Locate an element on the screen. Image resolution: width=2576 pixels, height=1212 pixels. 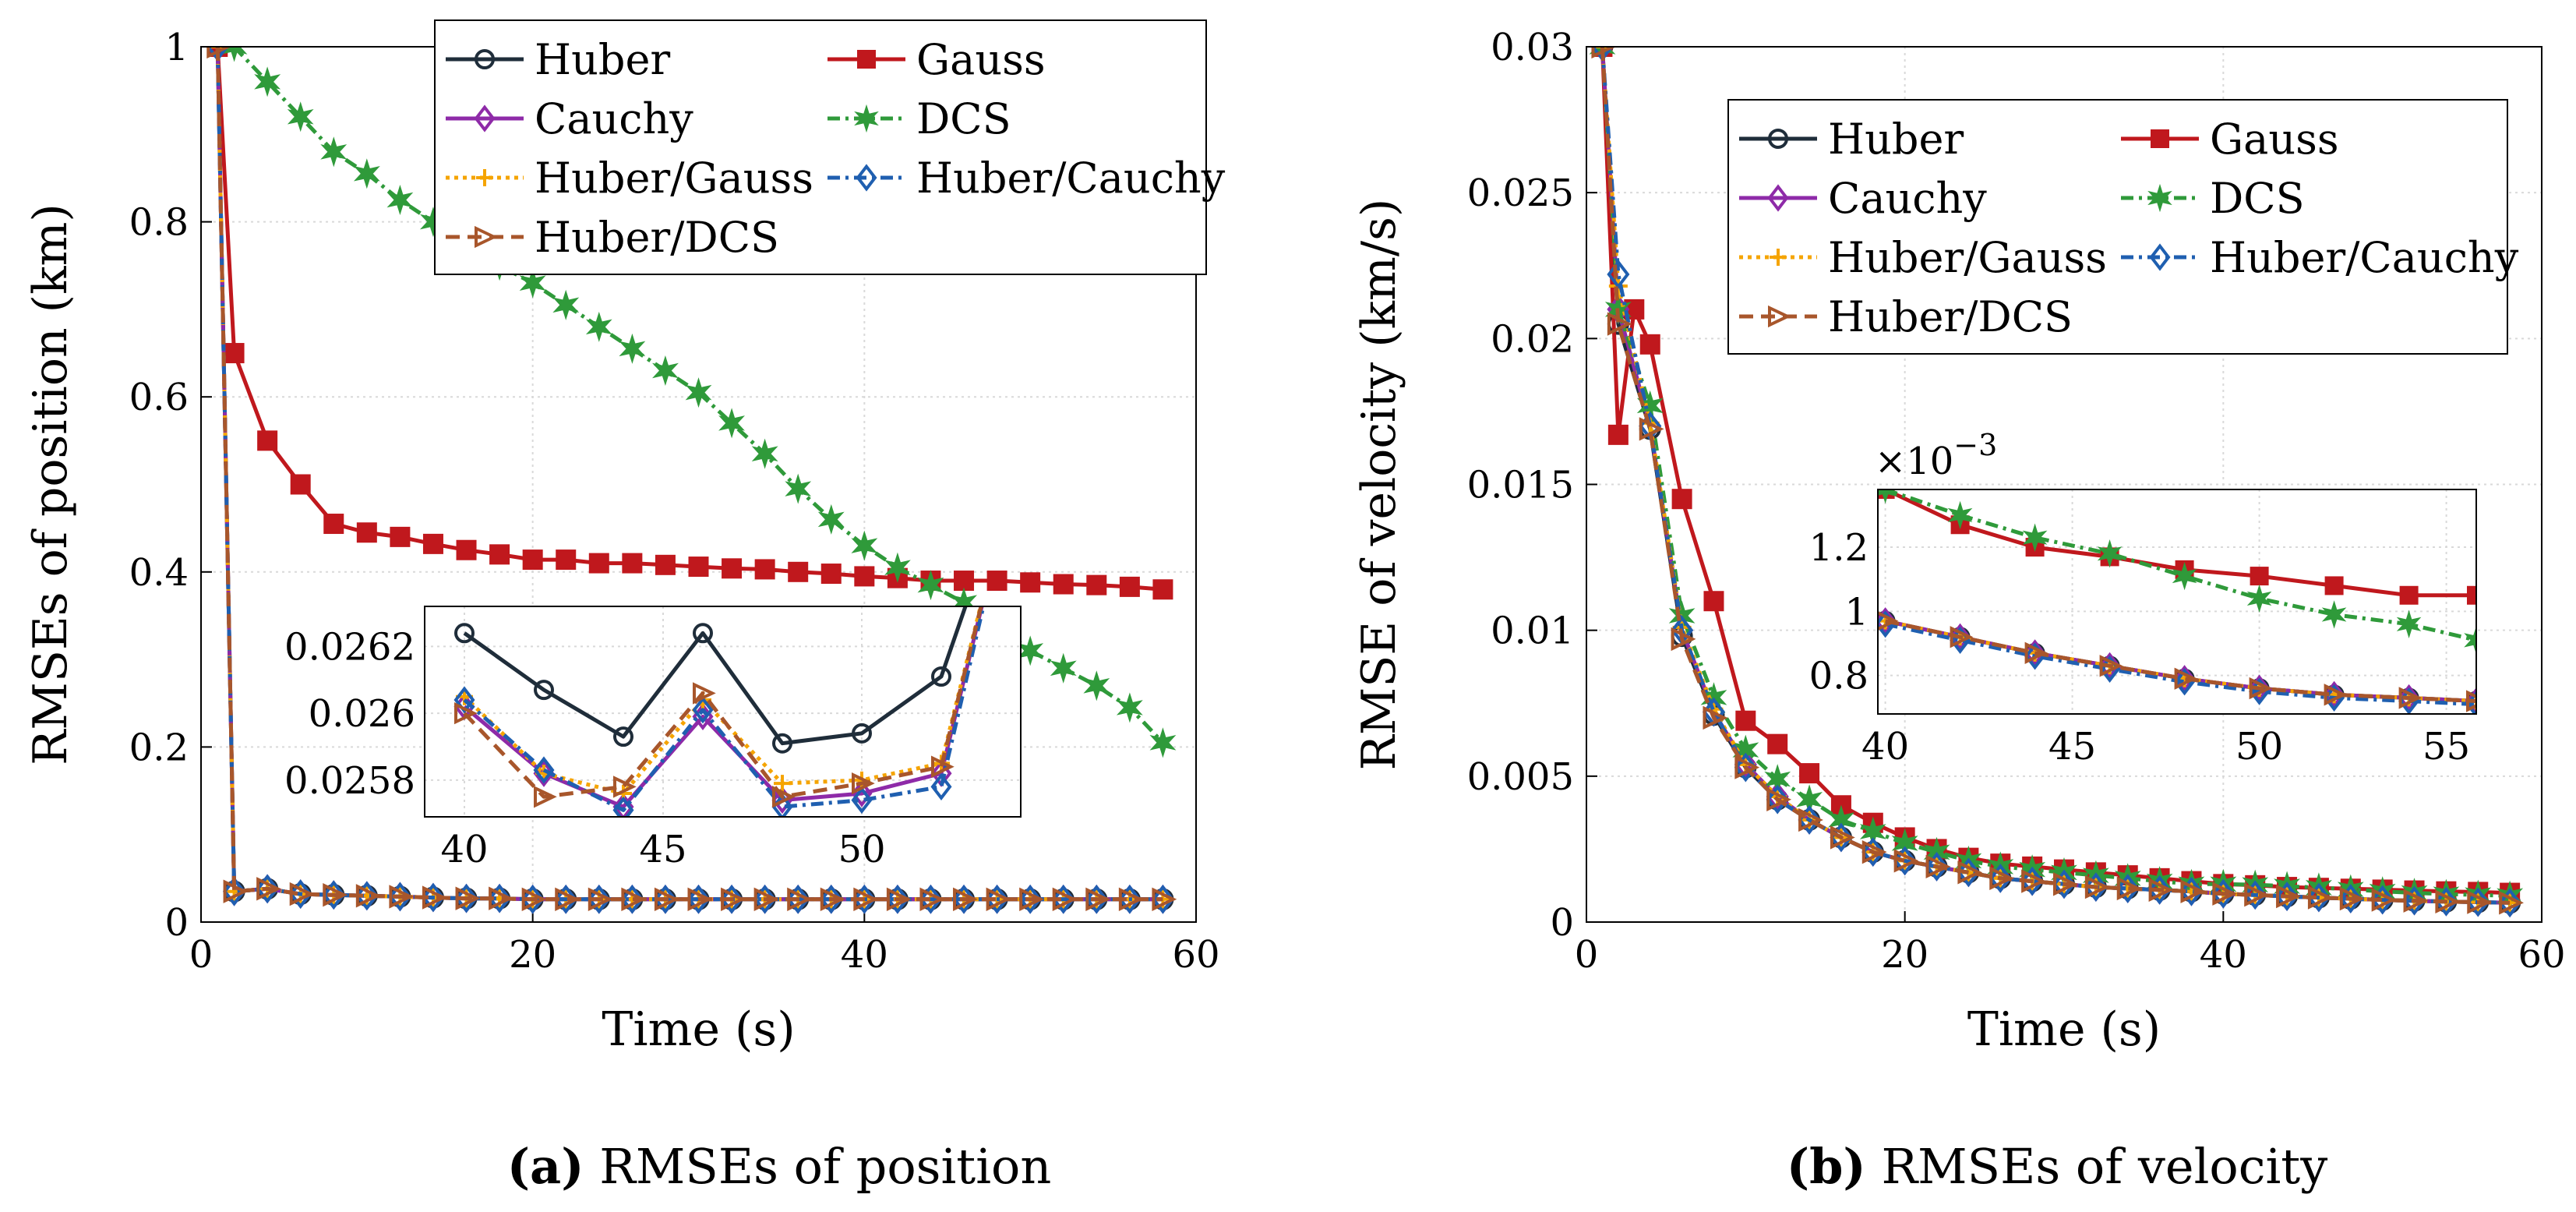
a-inset-line-huber-cauchy is located at coordinates (724, 709).